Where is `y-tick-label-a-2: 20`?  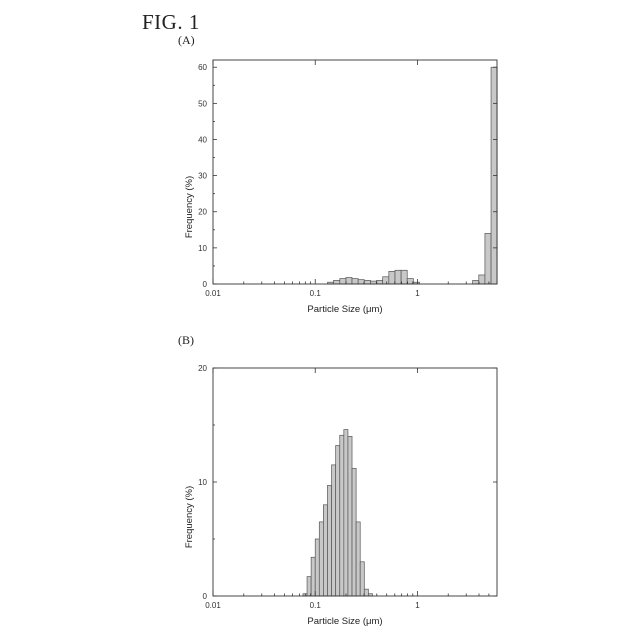 y-tick-label-a-2: 20 is located at coordinates (202, 212).